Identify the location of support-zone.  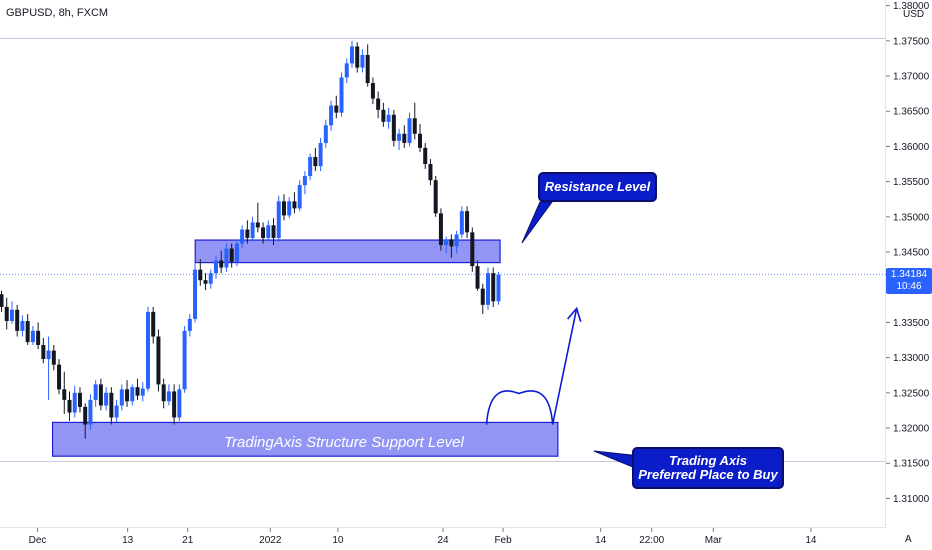
(305, 439).